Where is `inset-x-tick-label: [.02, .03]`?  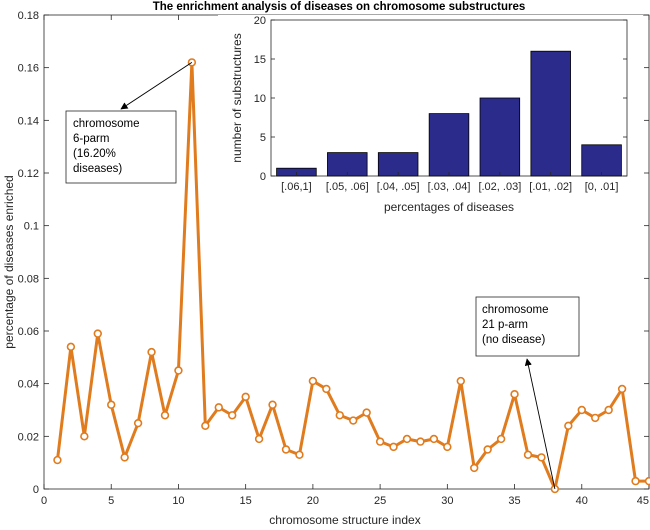 inset-x-tick-label: [.02, .03] is located at coordinates (499, 187).